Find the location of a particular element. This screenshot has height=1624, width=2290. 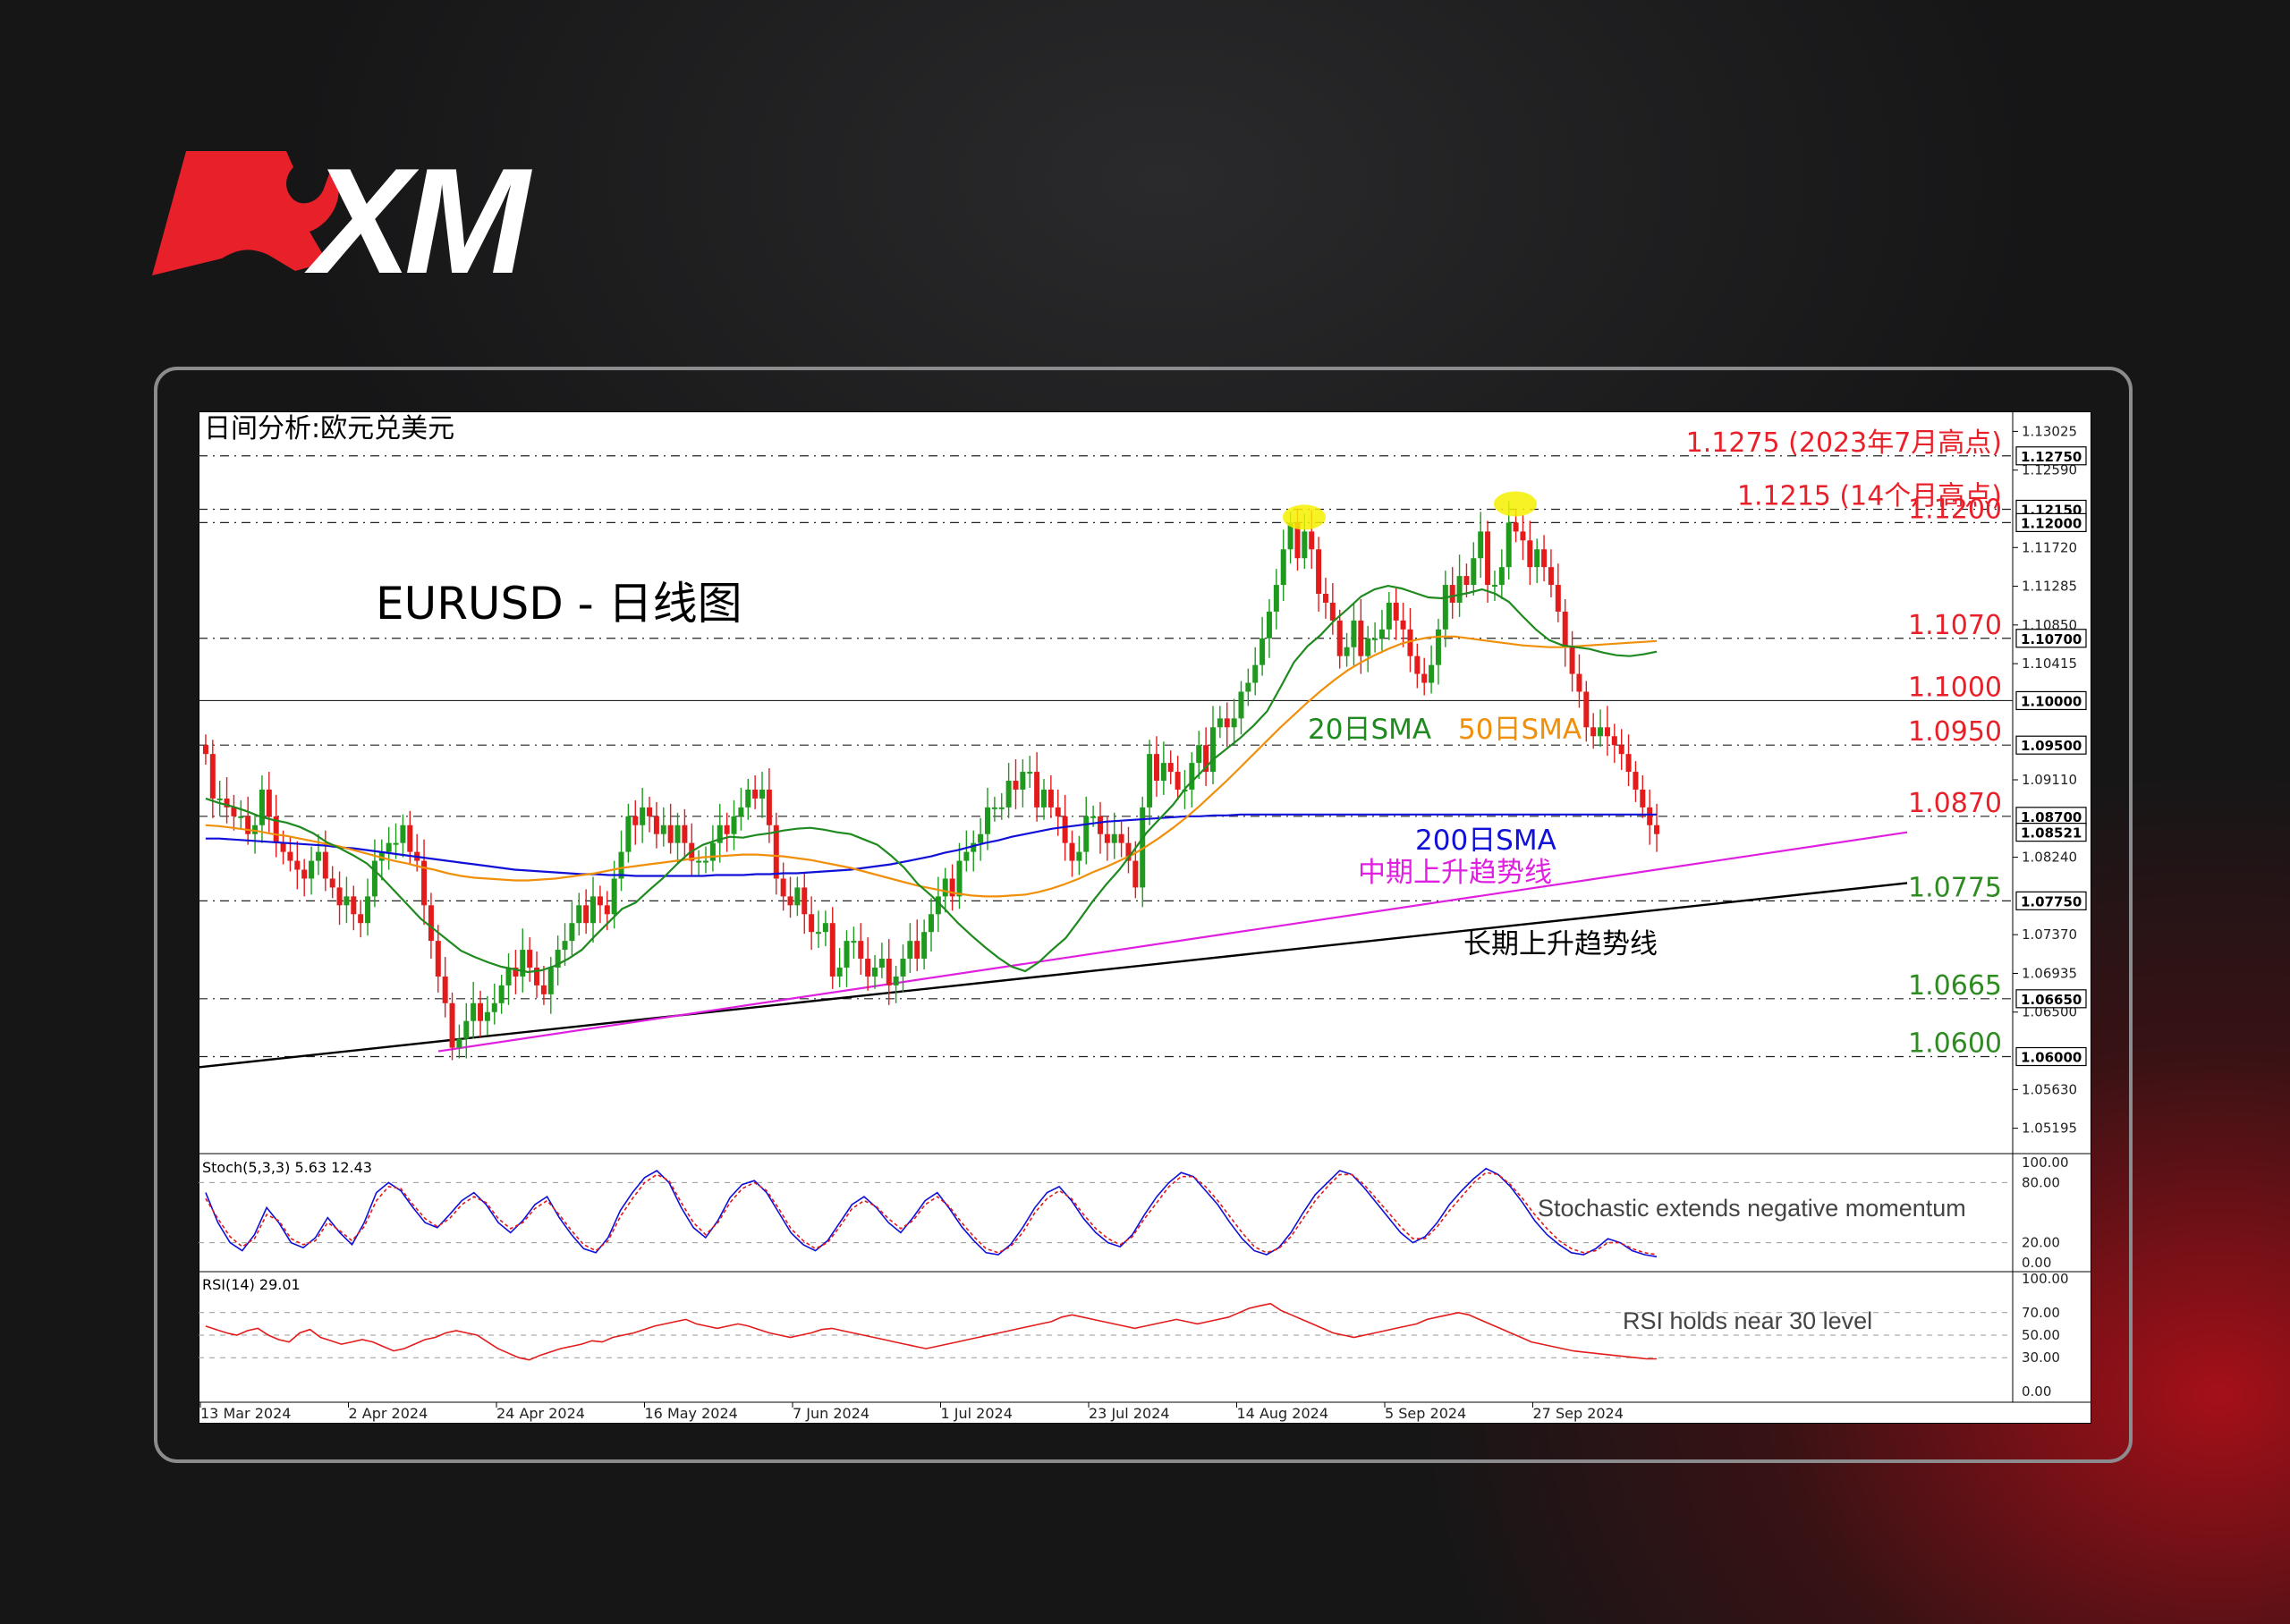

y-tick-label: 1.12590 is located at coordinates (2049, 470).